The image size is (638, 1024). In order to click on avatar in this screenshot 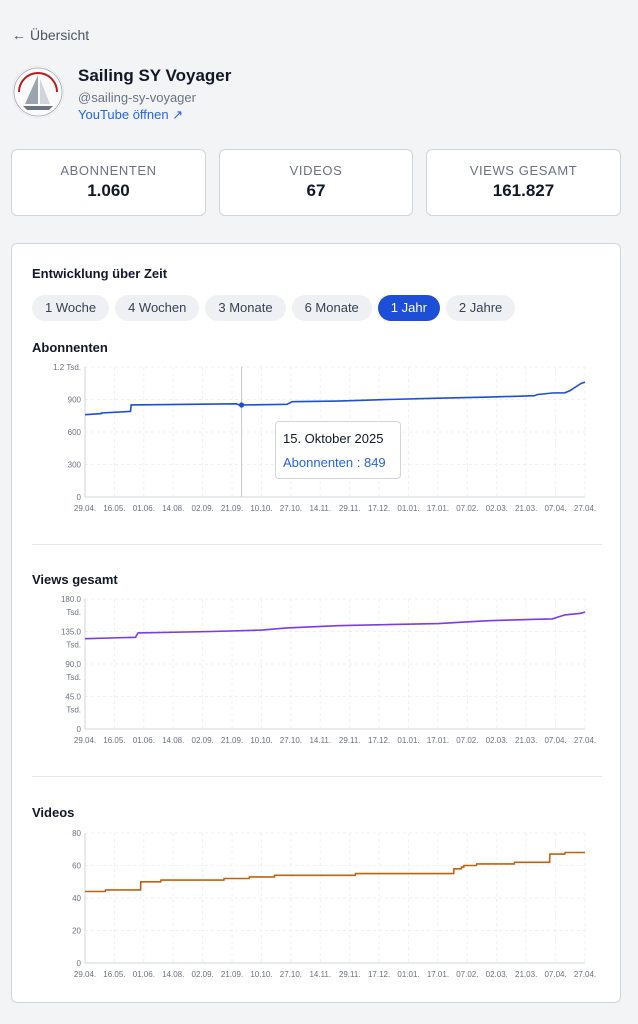, I will do `click(38, 92)`.